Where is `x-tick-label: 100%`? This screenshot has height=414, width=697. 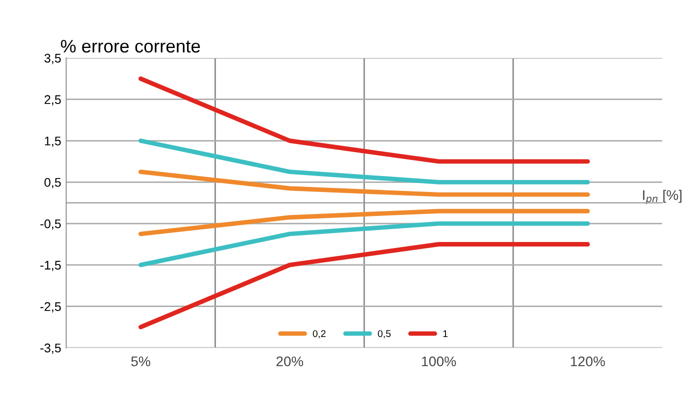 x-tick-label: 100% is located at coordinates (439, 361).